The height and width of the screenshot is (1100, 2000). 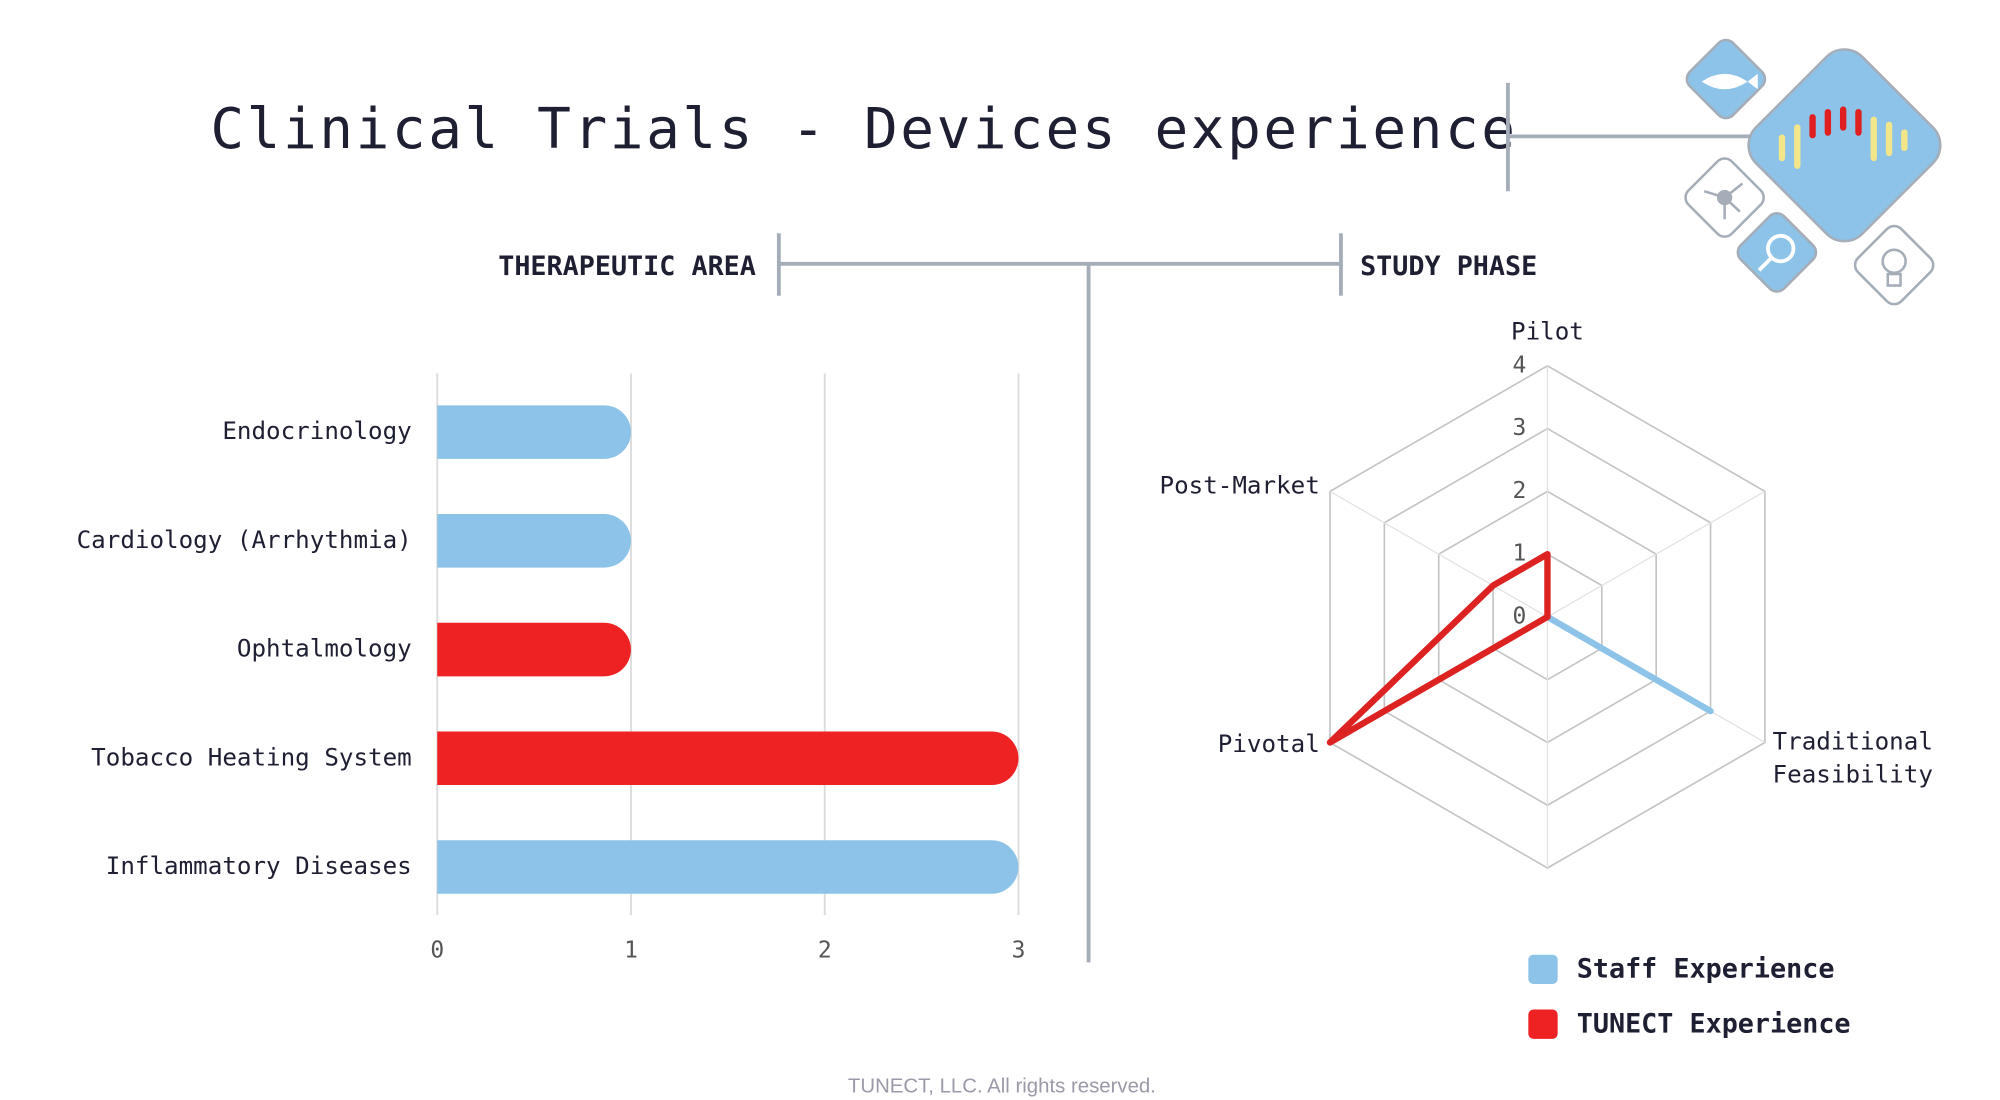 I want to click on x-tick-label: 3, so click(x=1019, y=950).